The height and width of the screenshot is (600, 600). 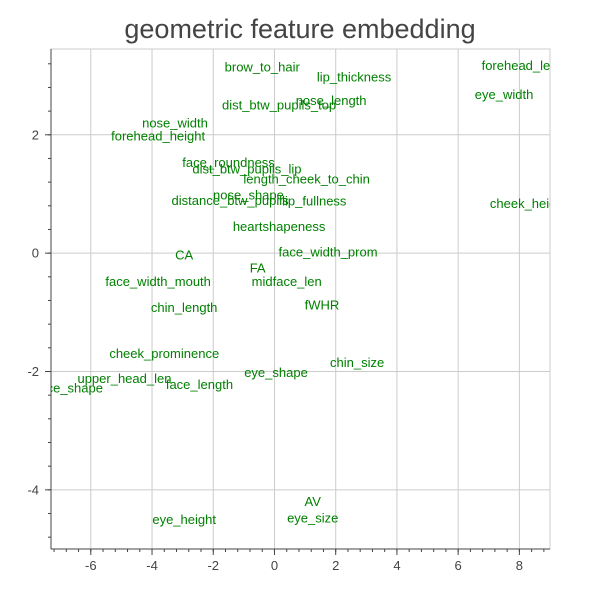 What do you see at coordinates (529, 203) in the screenshot?
I see `point-label: cheek_height` at bounding box center [529, 203].